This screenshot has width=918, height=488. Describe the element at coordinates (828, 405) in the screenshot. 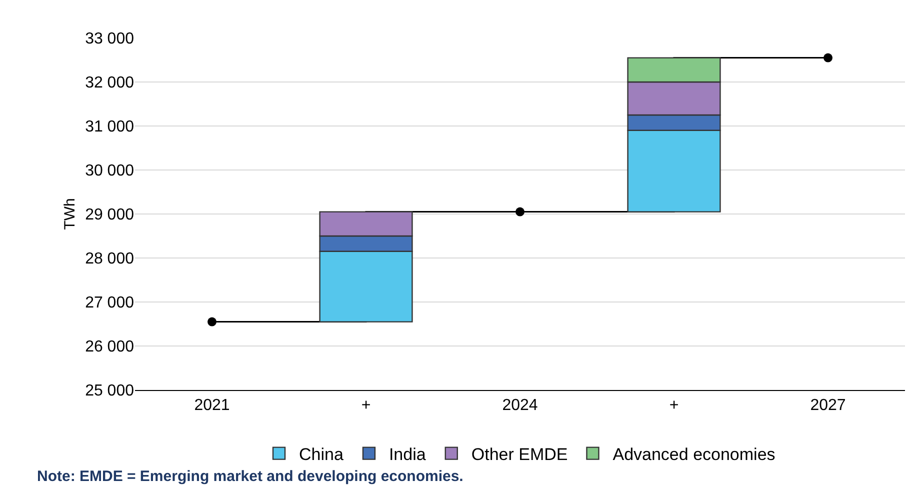

I see `x-tick-label: 2027` at that location.